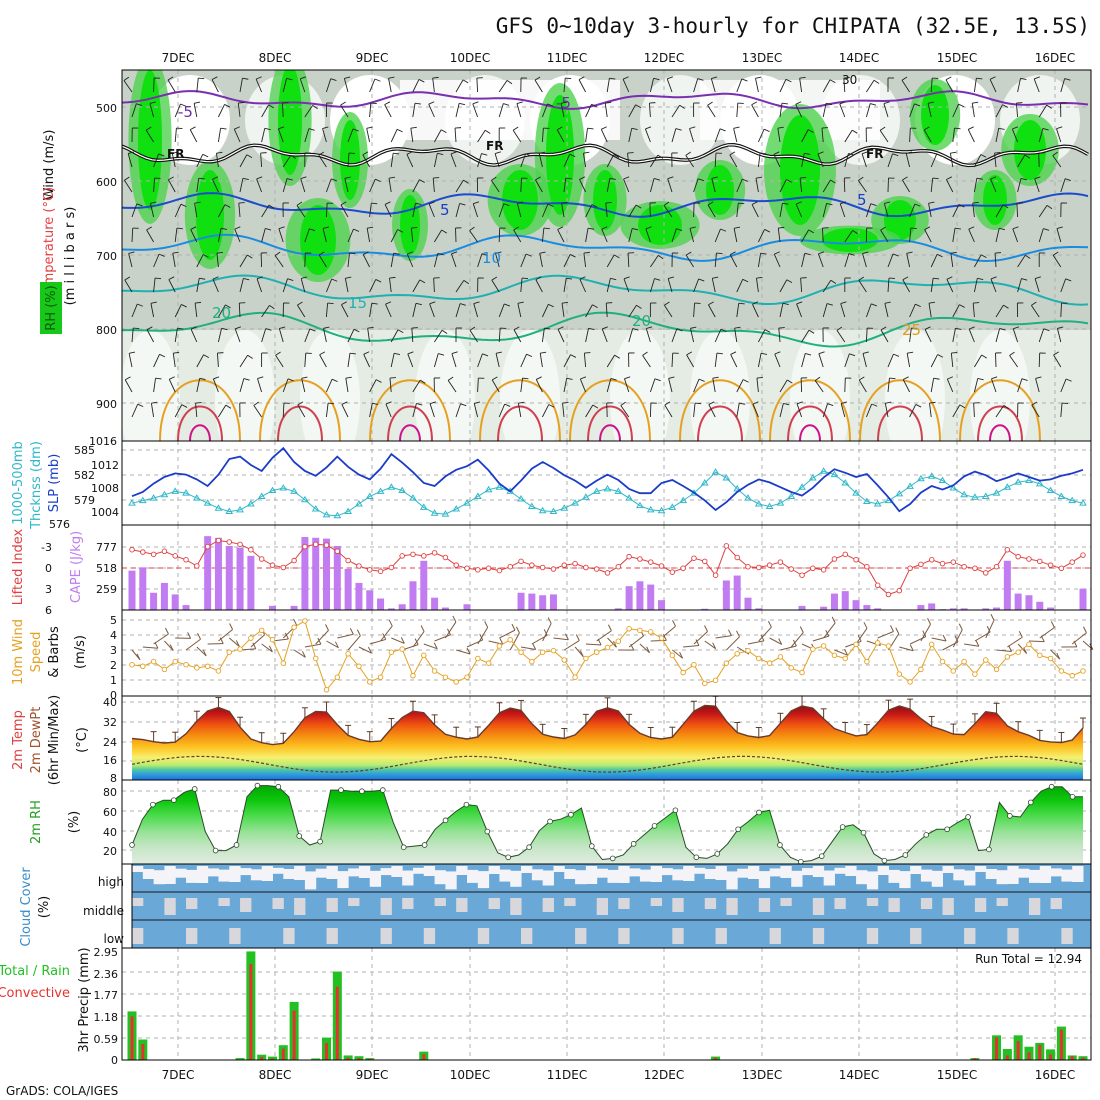 The image size is (1100, 1100). Describe the element at coordinates (678, 905) in the screenshot. I see `cloud-mid-block` at that location.